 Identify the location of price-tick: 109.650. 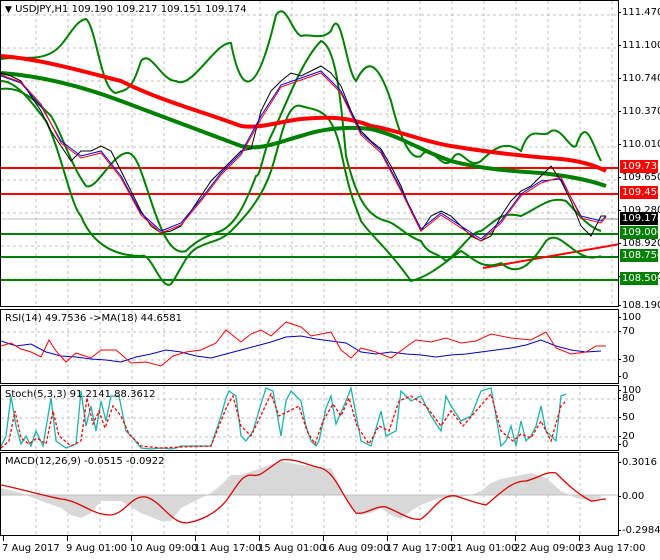
(638, 177).